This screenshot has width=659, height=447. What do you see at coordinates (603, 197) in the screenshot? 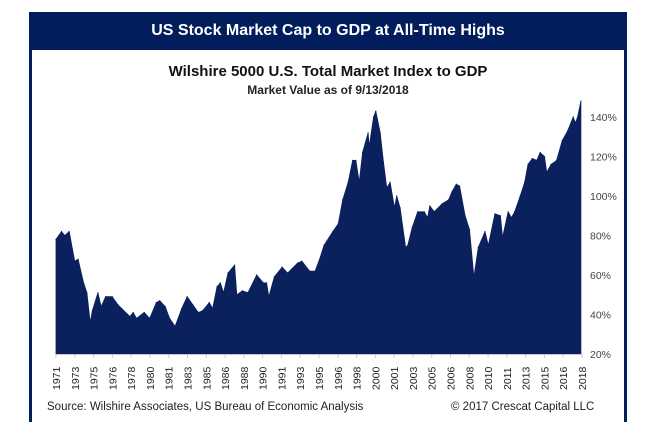
I see `y-tick-label: 100%` at bounding box center [603, 197].